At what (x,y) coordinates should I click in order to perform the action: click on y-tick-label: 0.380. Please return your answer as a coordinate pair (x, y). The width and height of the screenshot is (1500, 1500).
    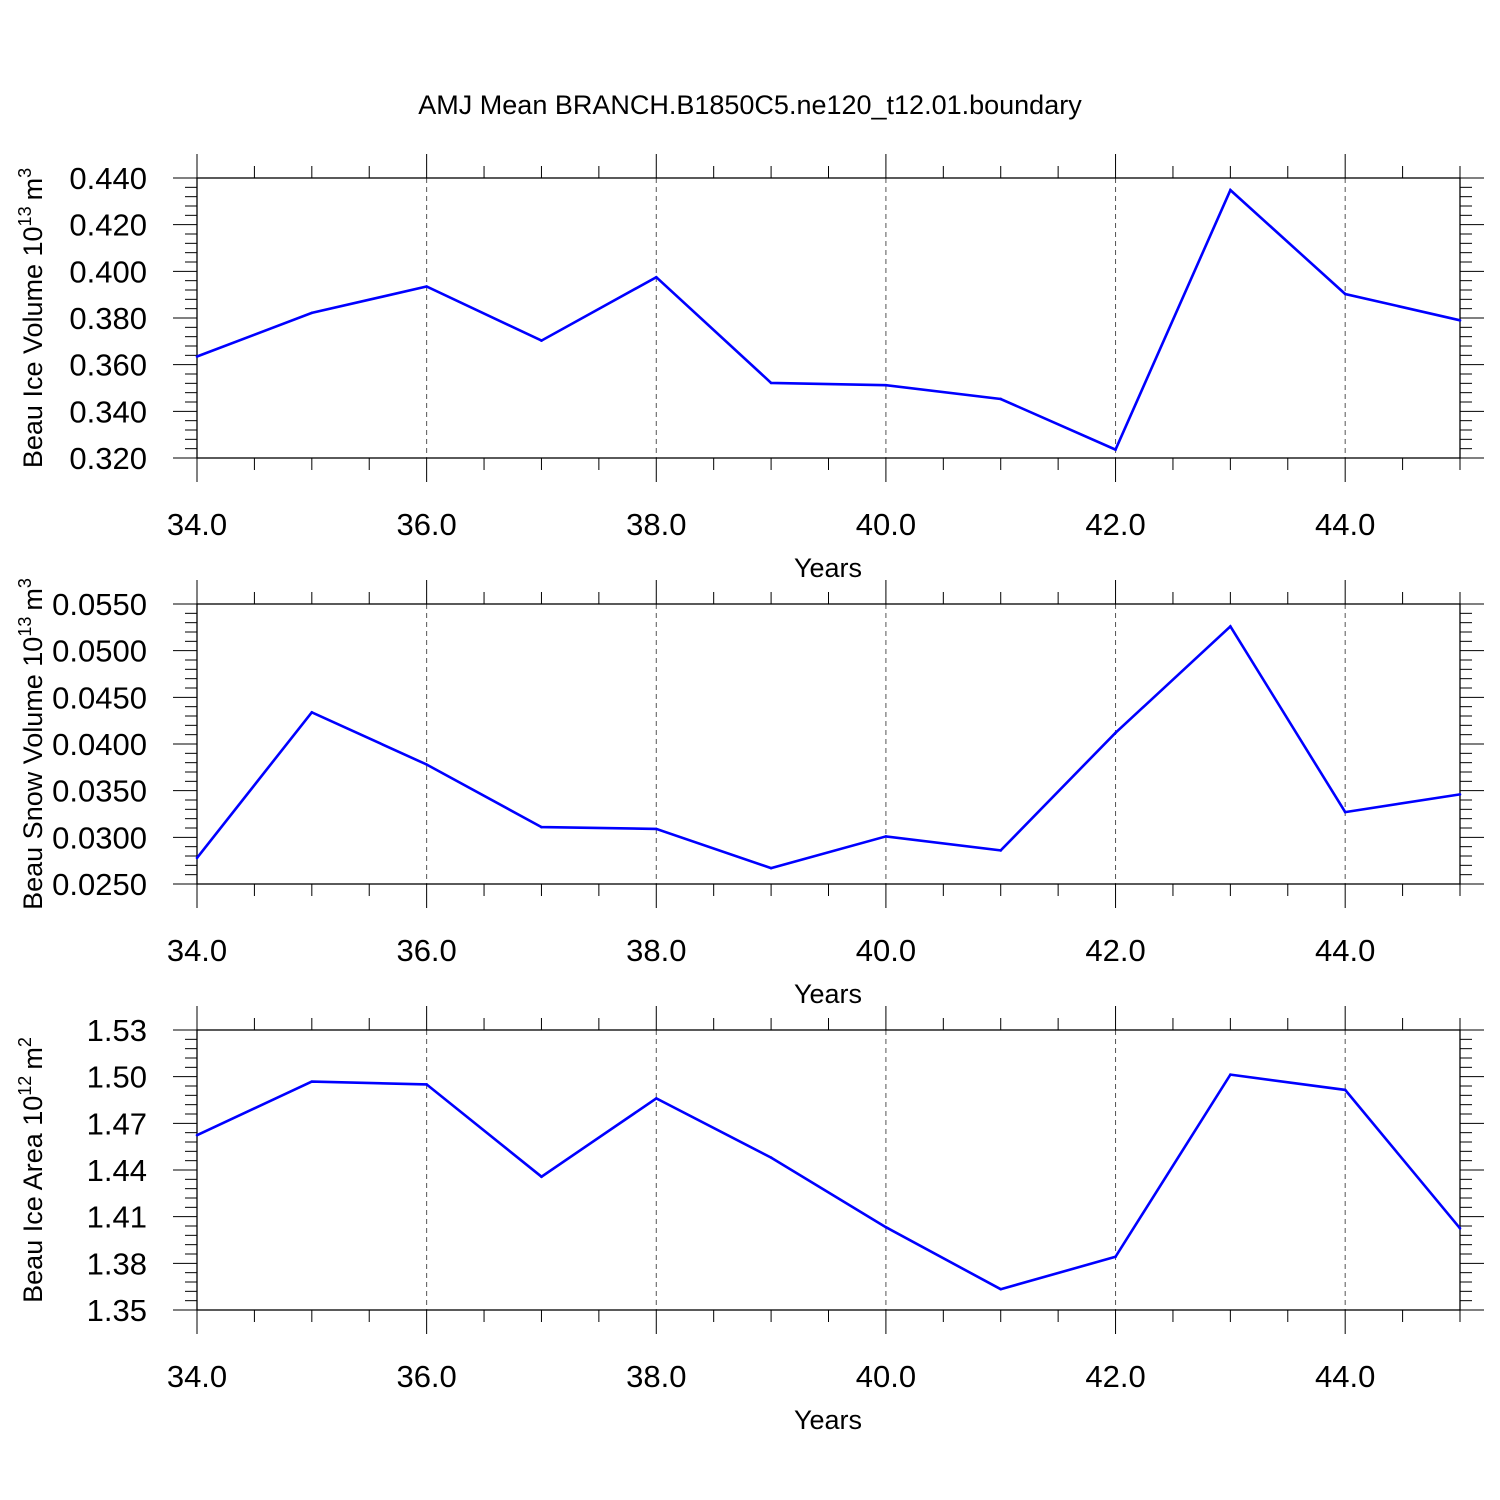
    Looking at the image, I should click on (108, 318).